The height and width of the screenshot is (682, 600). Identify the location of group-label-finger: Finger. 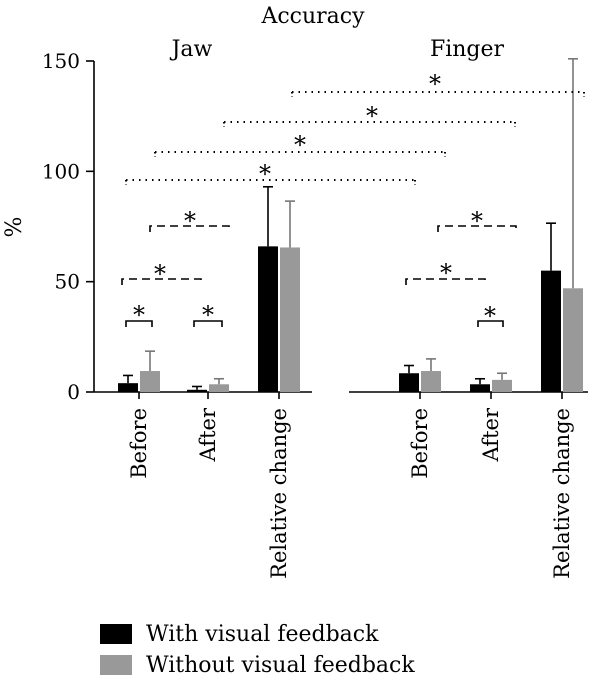
(467, 49).